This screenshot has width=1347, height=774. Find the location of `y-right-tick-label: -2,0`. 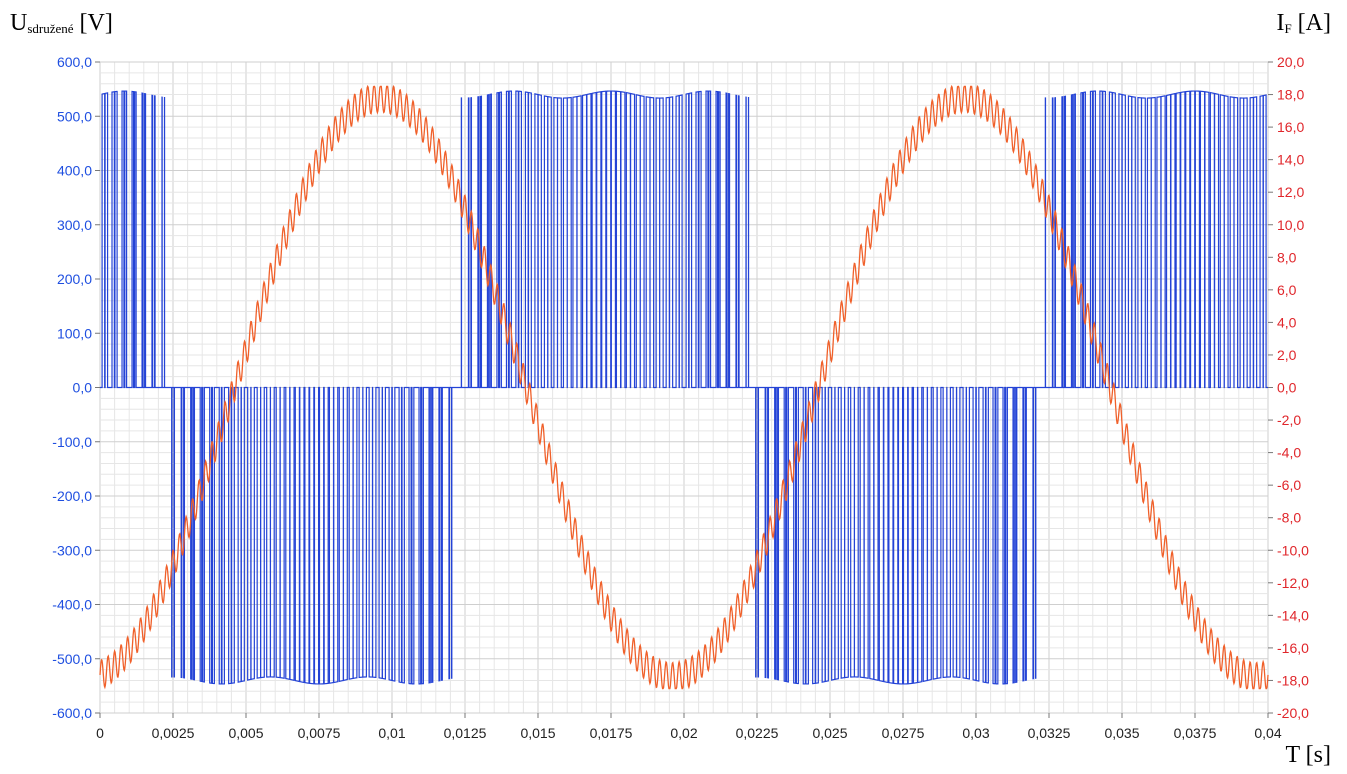

y-right-tick-label: -2,0 is located at coordinates (1289, 420).